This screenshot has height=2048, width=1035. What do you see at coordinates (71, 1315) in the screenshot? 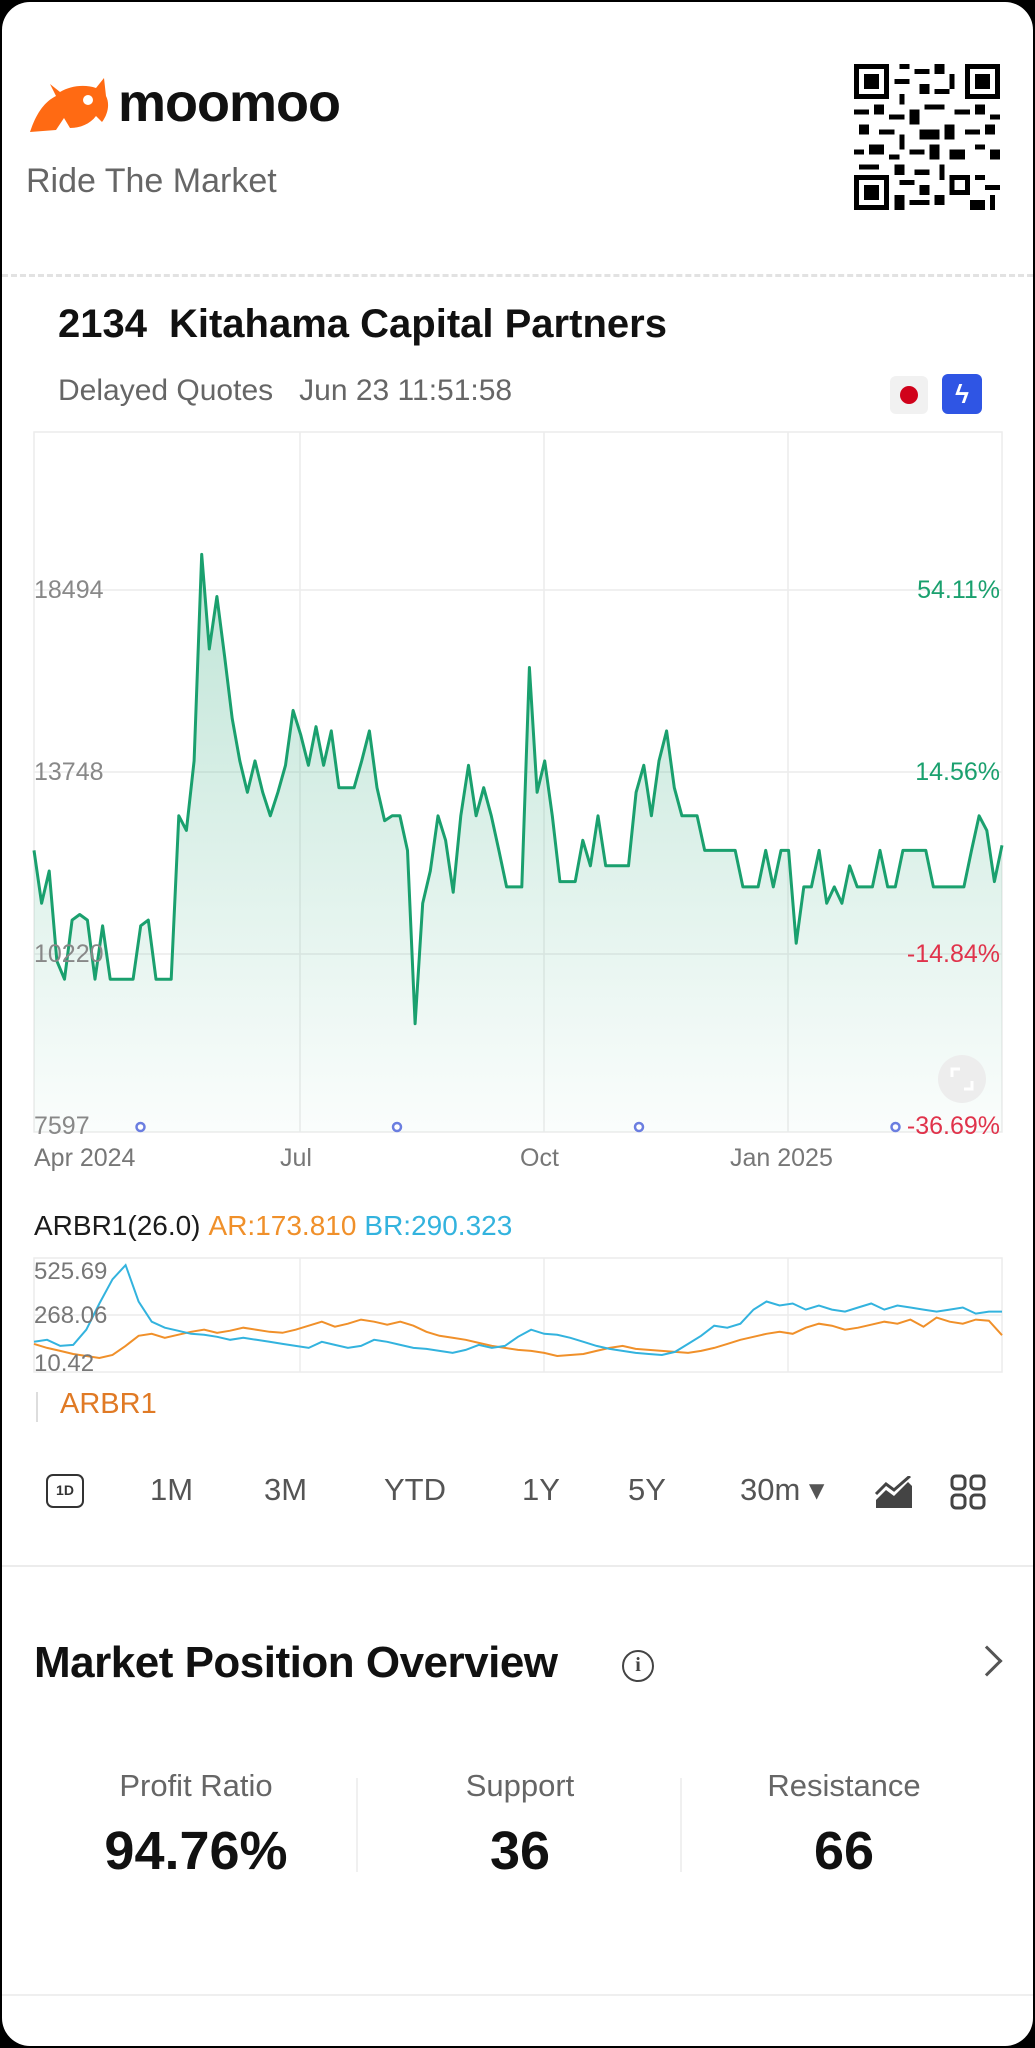
I see `indicator-tick: 268.06` at bounding box center [71, 1315].